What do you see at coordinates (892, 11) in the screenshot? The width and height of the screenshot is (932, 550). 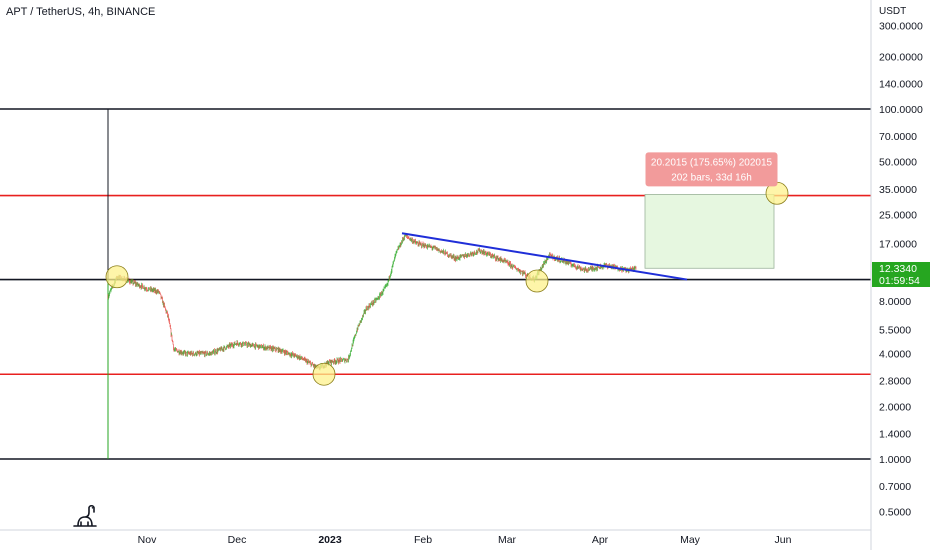 I see `currency-label: USDT` at bounding box center [892, 11].